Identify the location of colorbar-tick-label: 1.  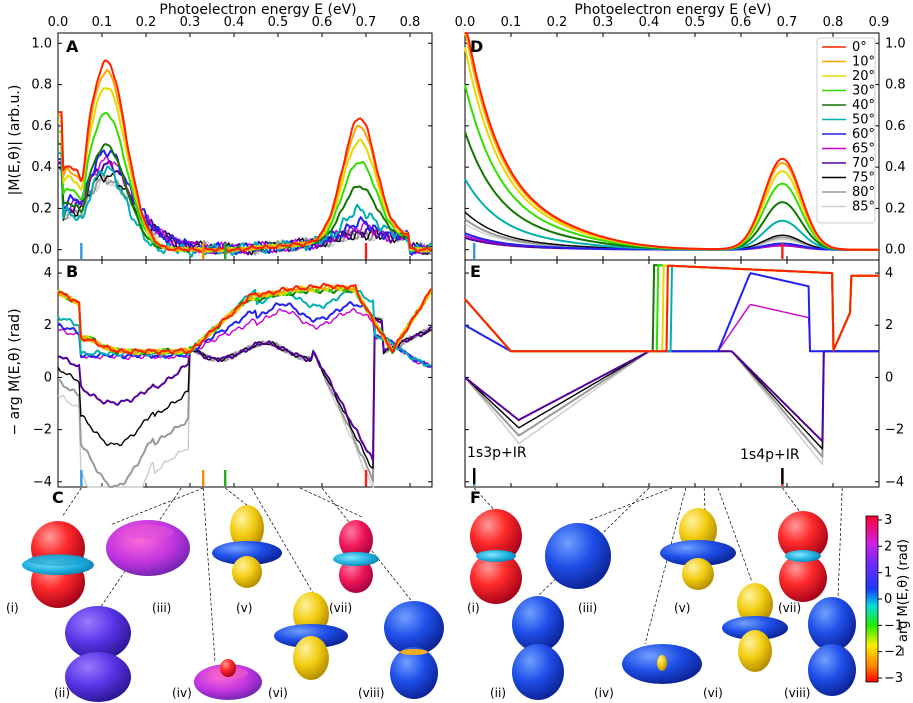
(888, 573).